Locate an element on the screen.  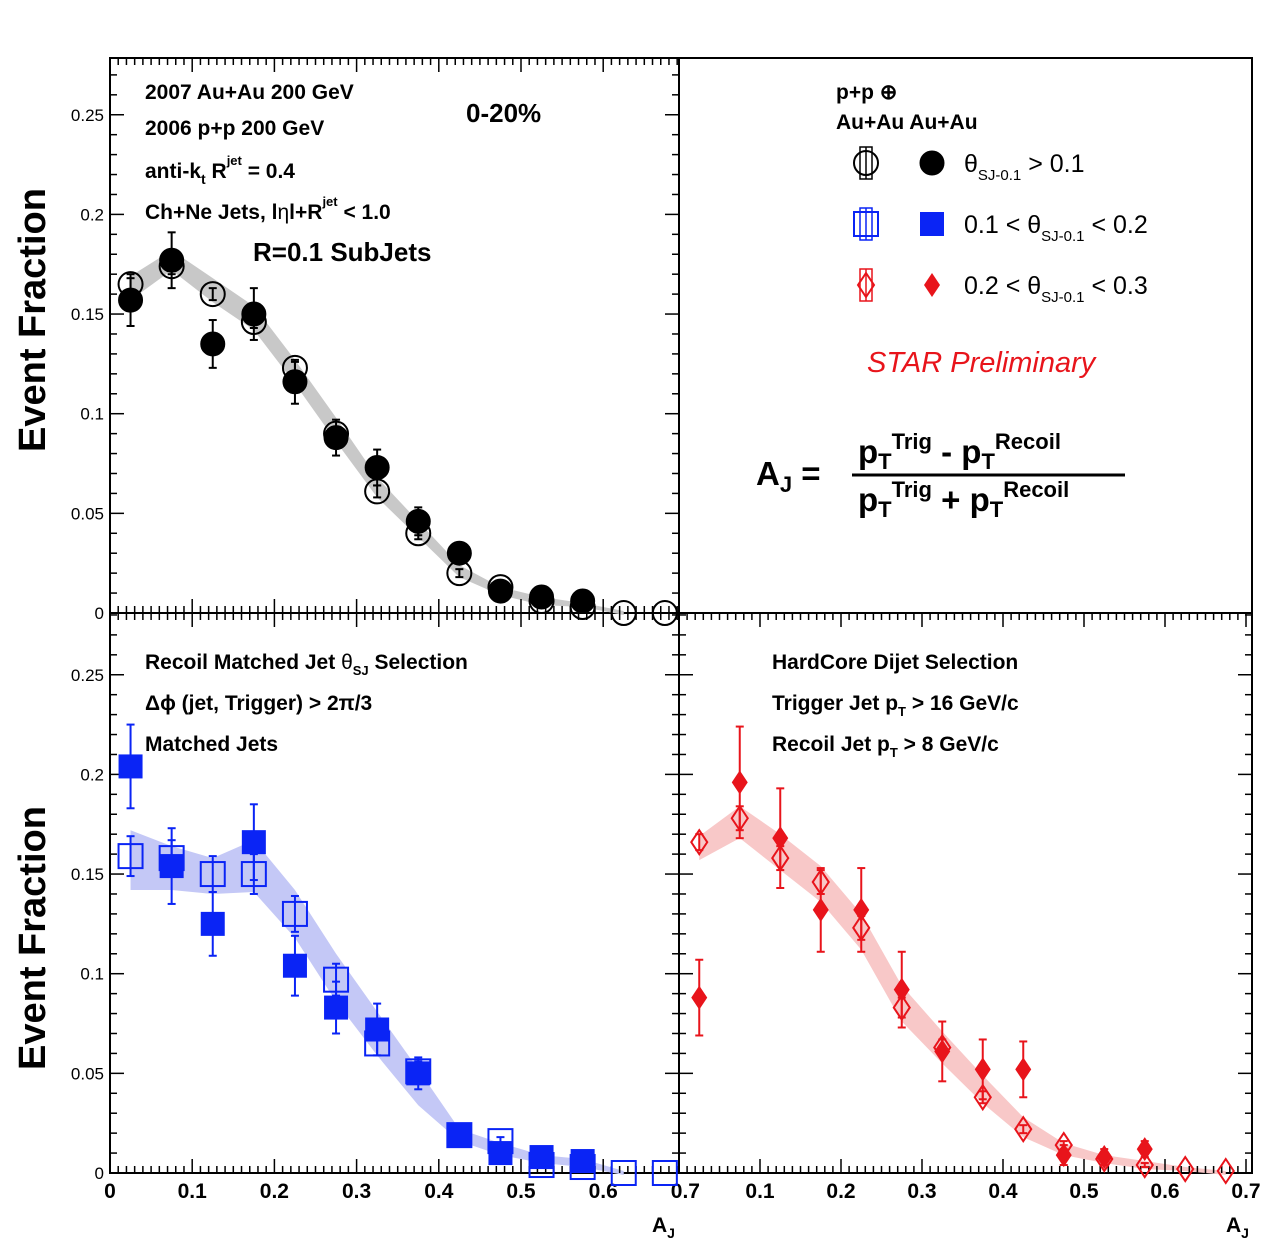
formula-numerator: pTTrig - pTRecoil is located at coordinates (959, 451).